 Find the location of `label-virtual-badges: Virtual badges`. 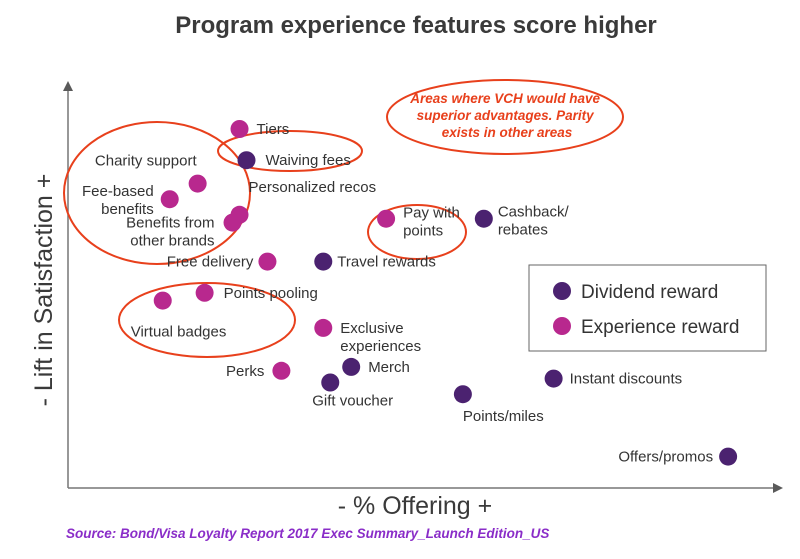

label-virtual-badges: Virtual badges is located at coordinates (179, 332).